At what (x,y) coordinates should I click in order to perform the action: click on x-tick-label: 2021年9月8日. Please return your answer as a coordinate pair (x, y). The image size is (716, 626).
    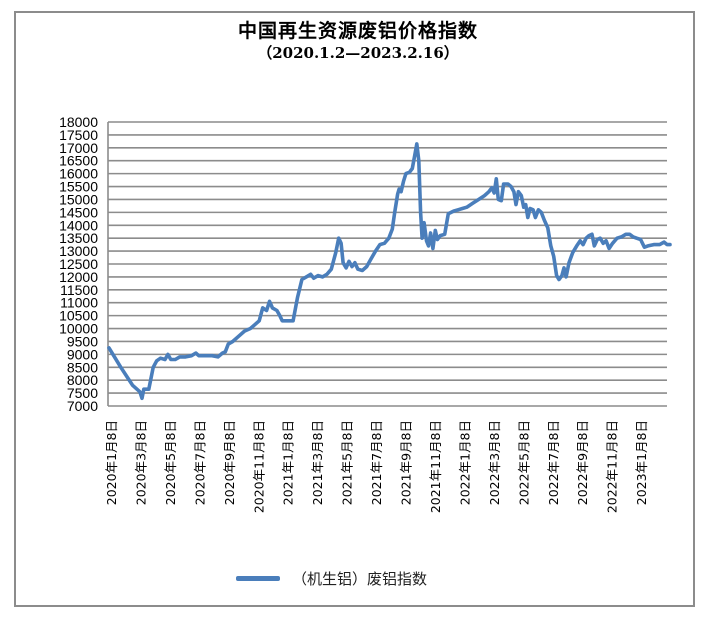
    Looking at the image, I should click on (406, 462).